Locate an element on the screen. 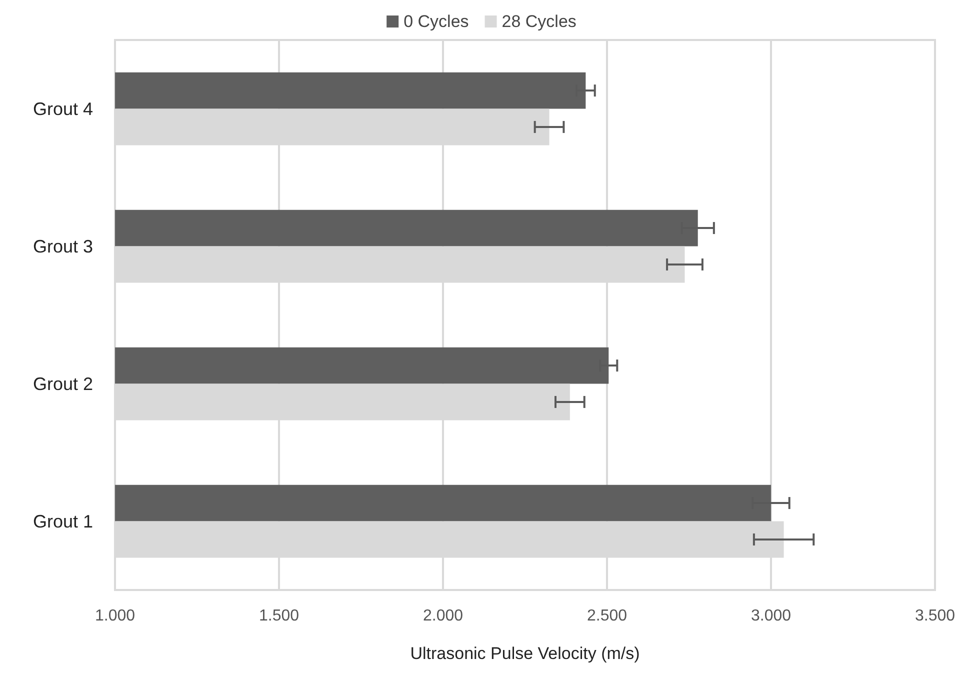 This screenshot has height=680, width=963. legend-label: 0 Cycles is located at coordinates (436, 21).